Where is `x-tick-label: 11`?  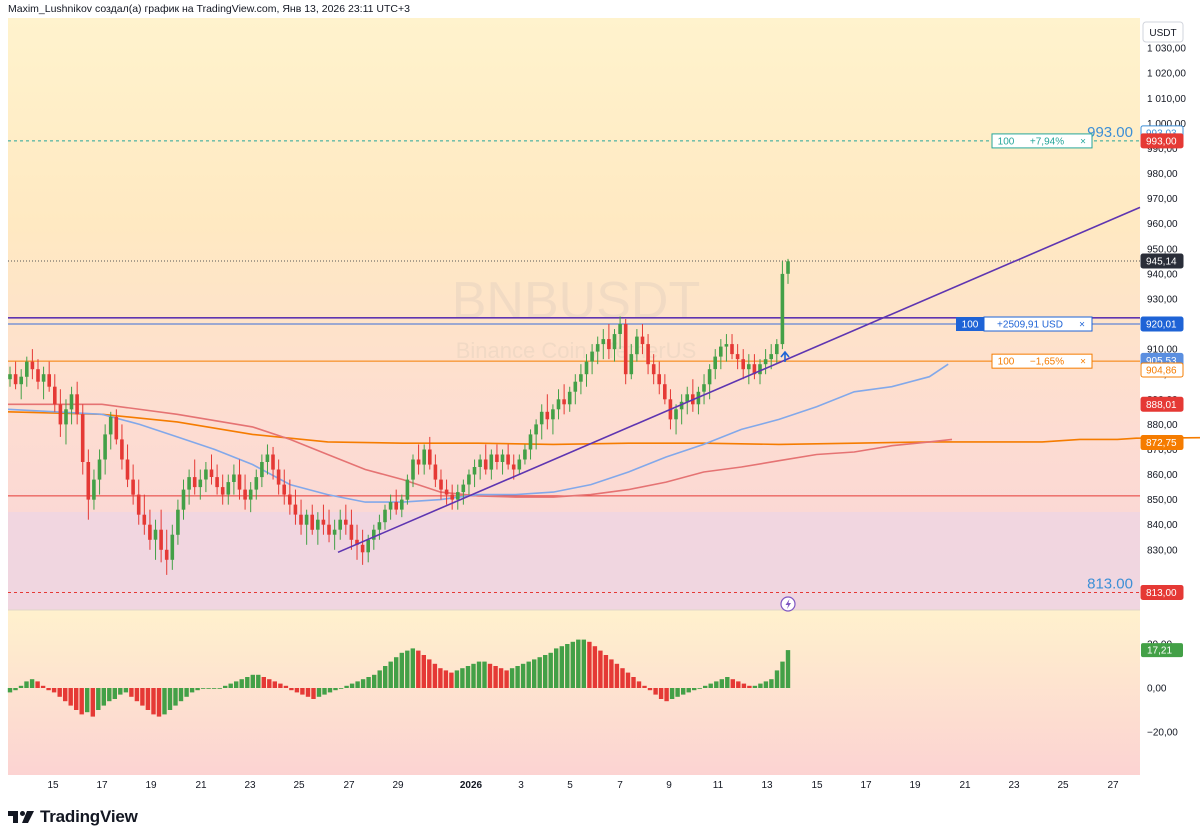
x-tick-label: 11 is located at coordinates (718, 785).